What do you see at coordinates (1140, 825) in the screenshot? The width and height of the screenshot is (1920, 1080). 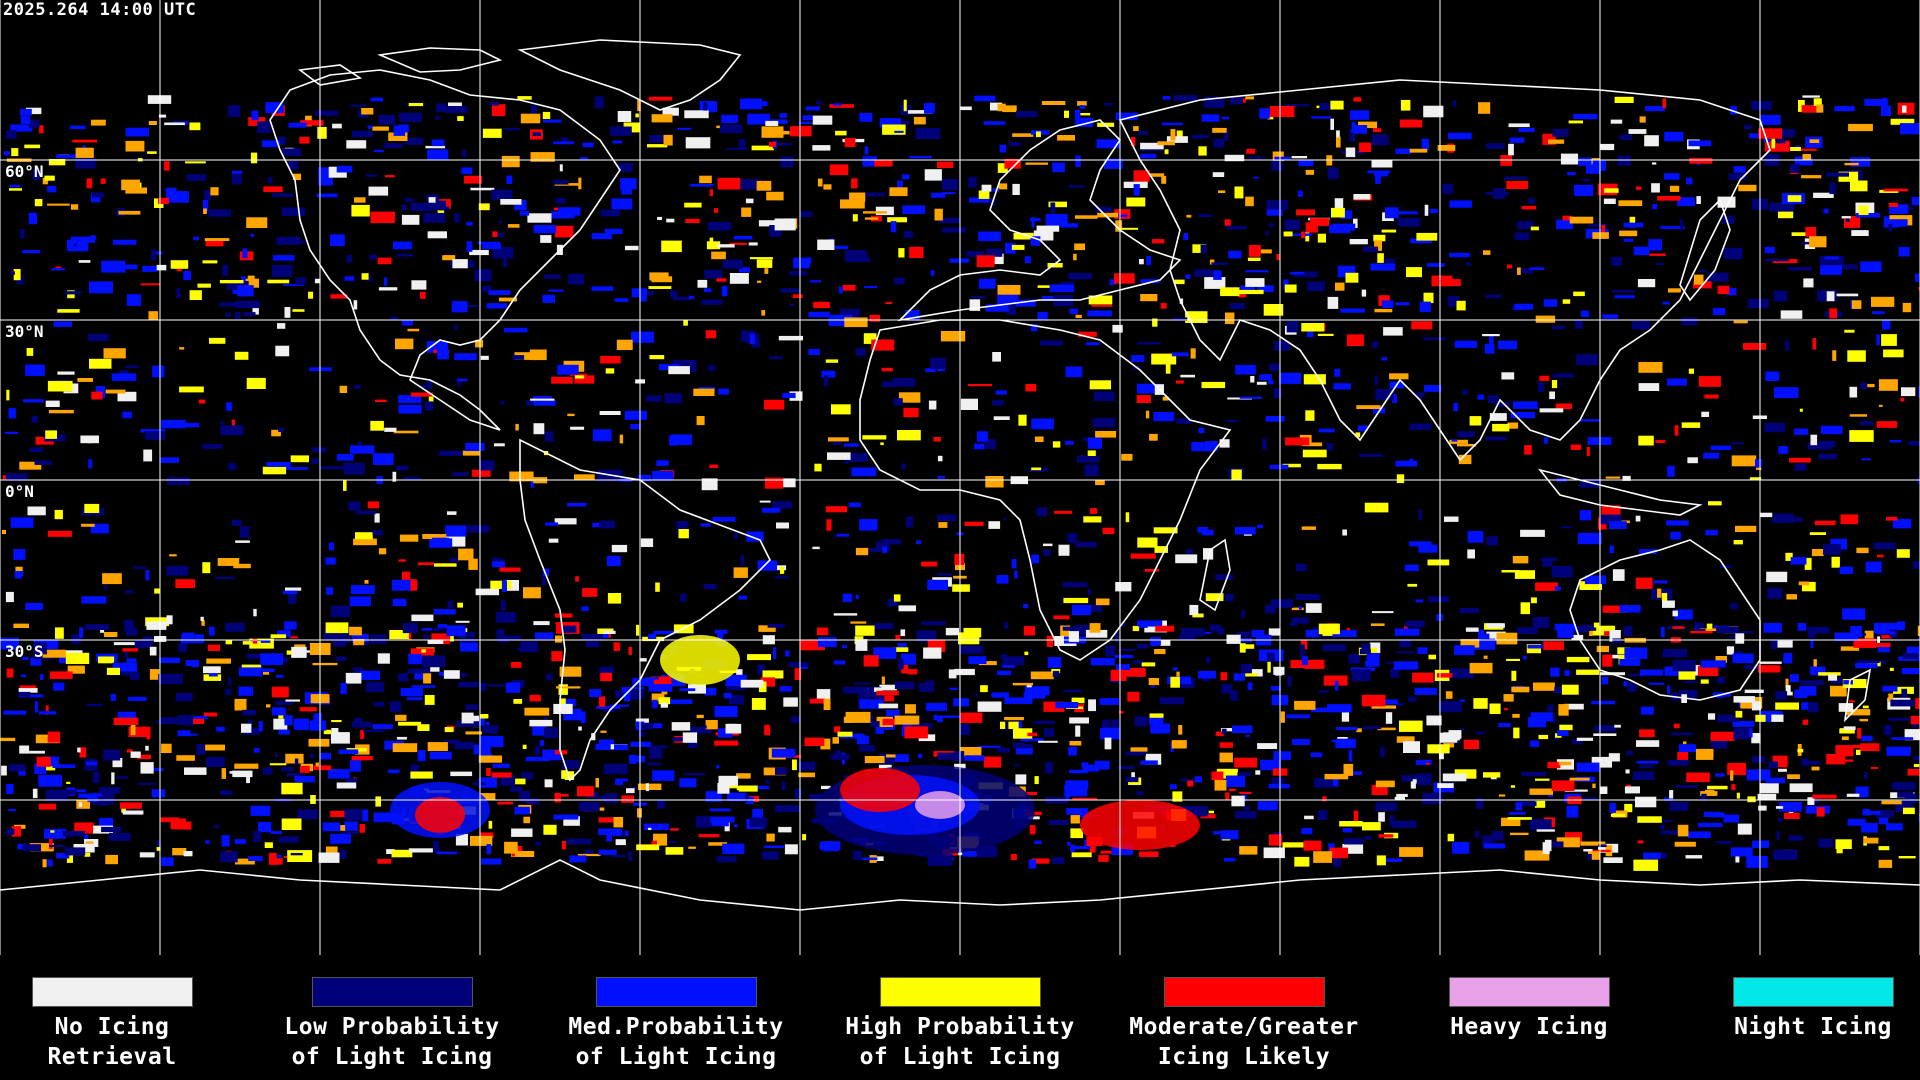 I see `storm-feature` at bounding box center [1140, 825].